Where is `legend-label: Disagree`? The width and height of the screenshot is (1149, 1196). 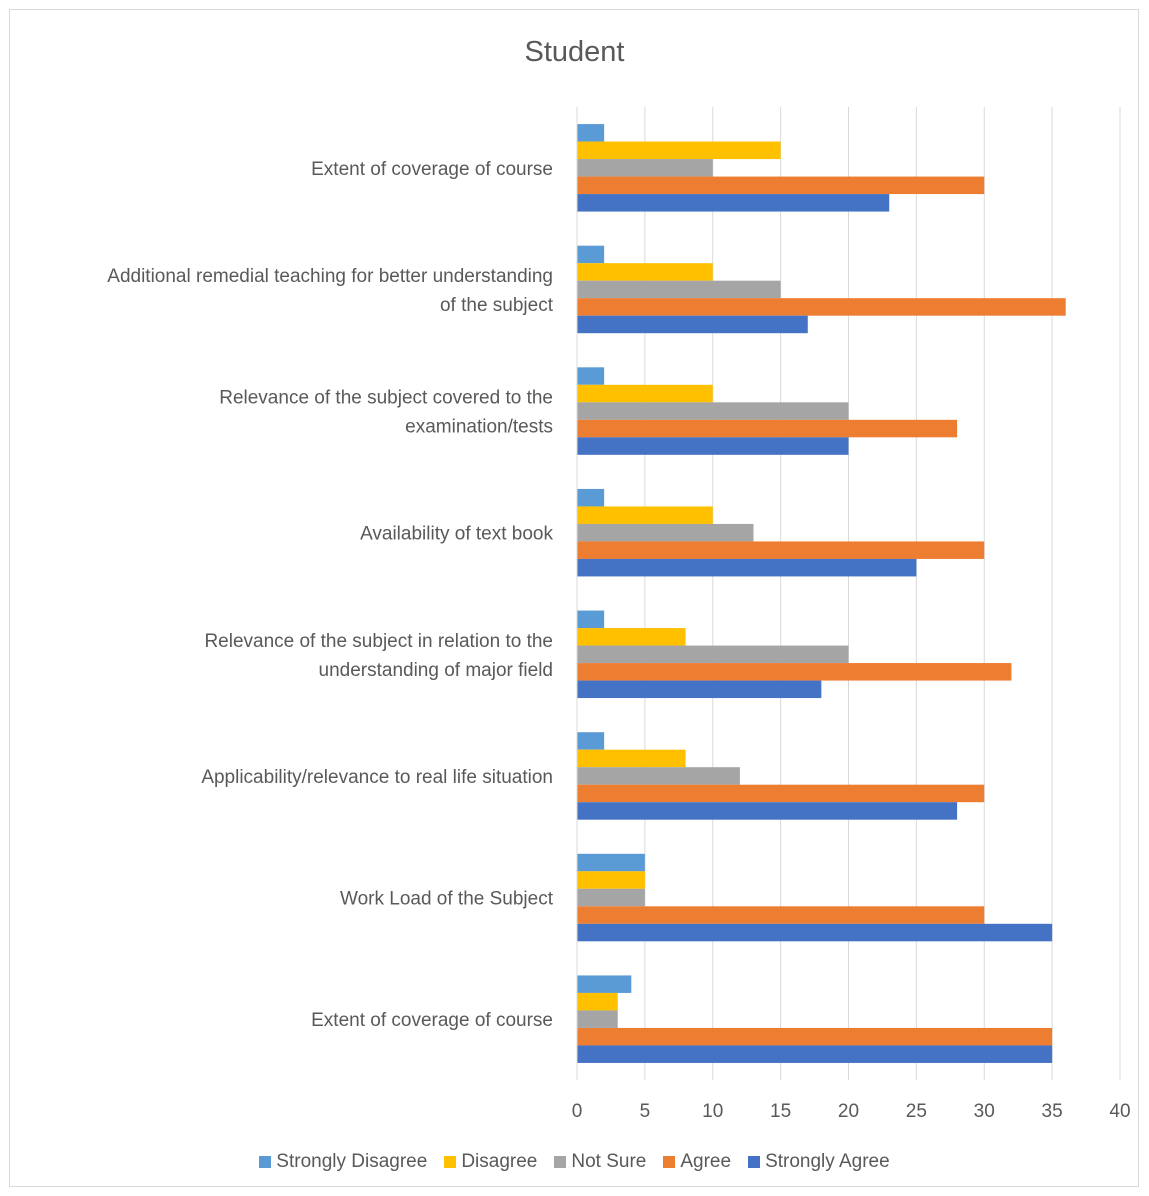
legend-label: Disagree is located at coordinates (499, 1161).